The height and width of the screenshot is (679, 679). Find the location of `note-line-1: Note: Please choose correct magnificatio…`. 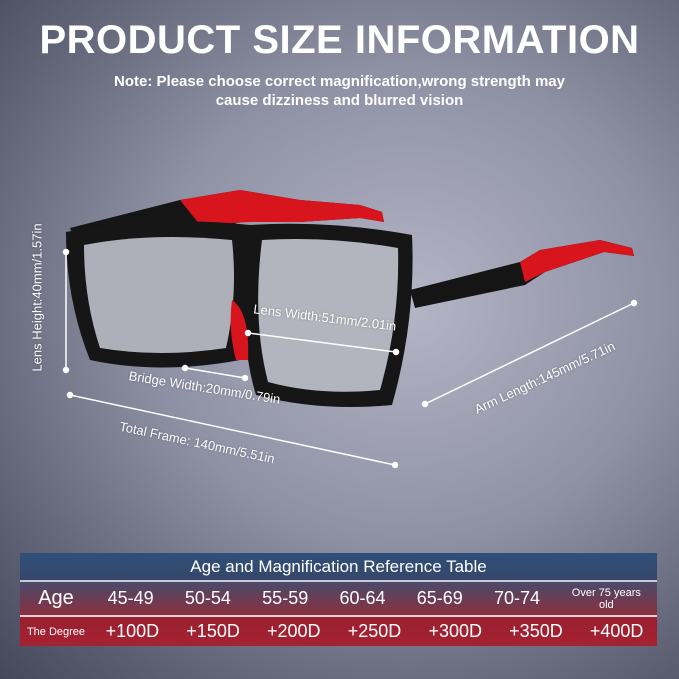

note-line-1: Note: Please choose correct magnificatio… is located at coordinates (339, 81).